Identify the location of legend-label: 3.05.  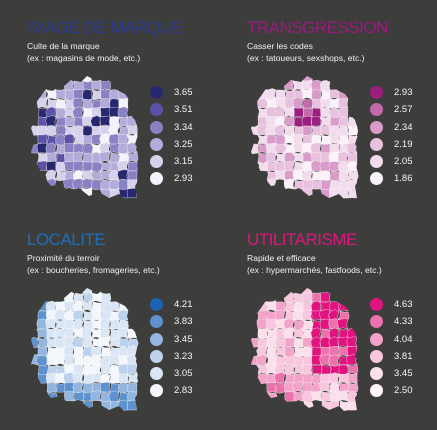
(183, 374).